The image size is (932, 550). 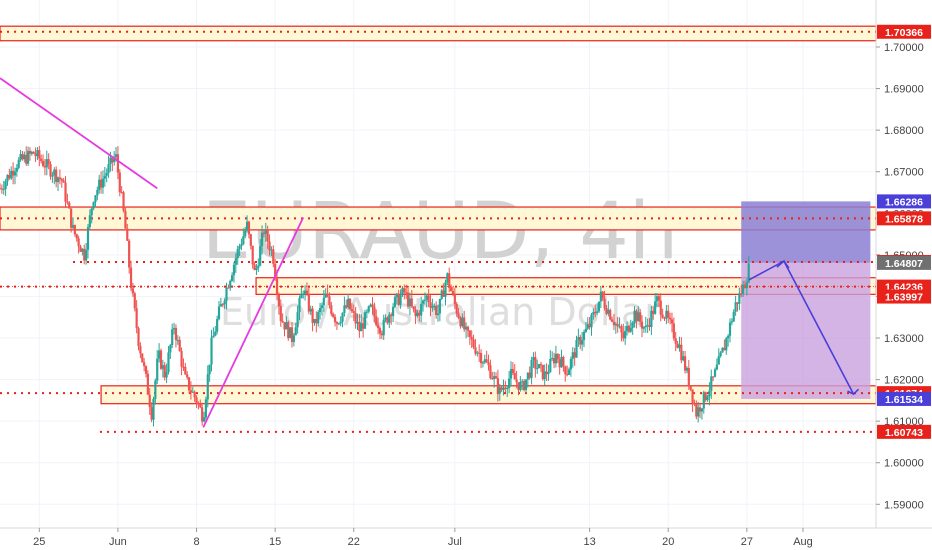 I want to click on time-axis: 25 Jun 8 15 22 Jul 13 20 27 Aug, so click(x=423, y=538).